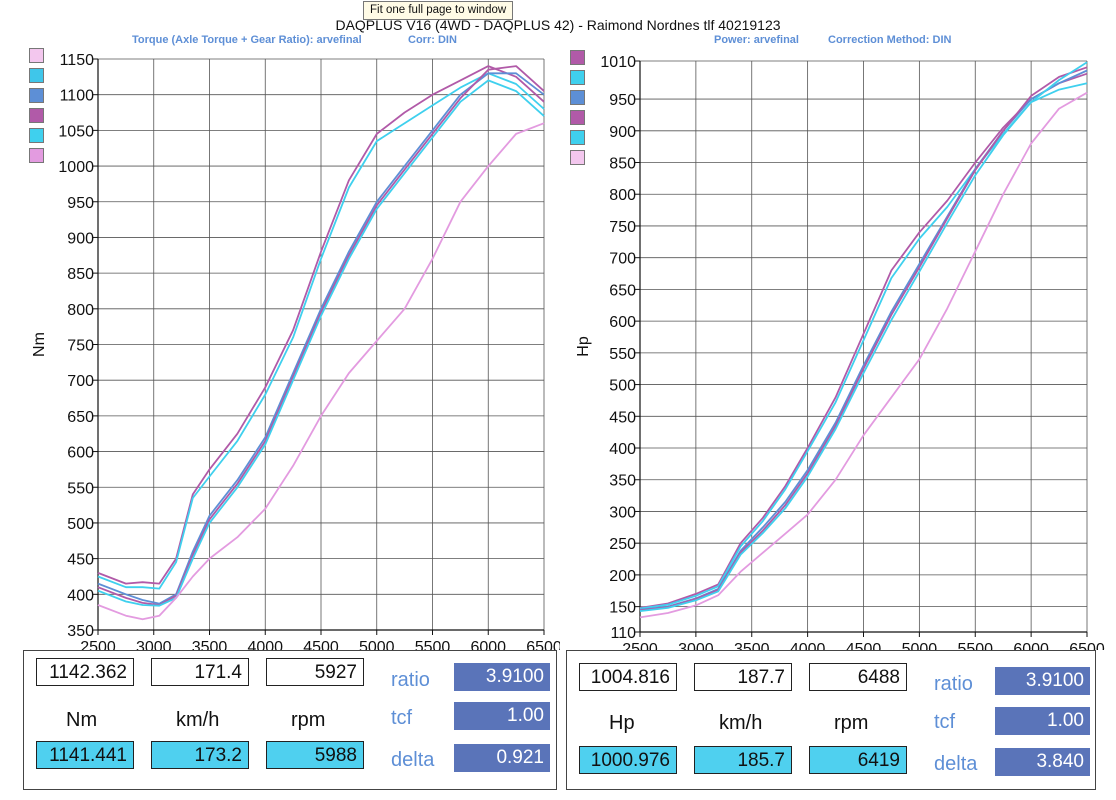 This screenshot has height=800, width=1116. I want to click on torque-y-tick-label: 1150, so click(77, 60).